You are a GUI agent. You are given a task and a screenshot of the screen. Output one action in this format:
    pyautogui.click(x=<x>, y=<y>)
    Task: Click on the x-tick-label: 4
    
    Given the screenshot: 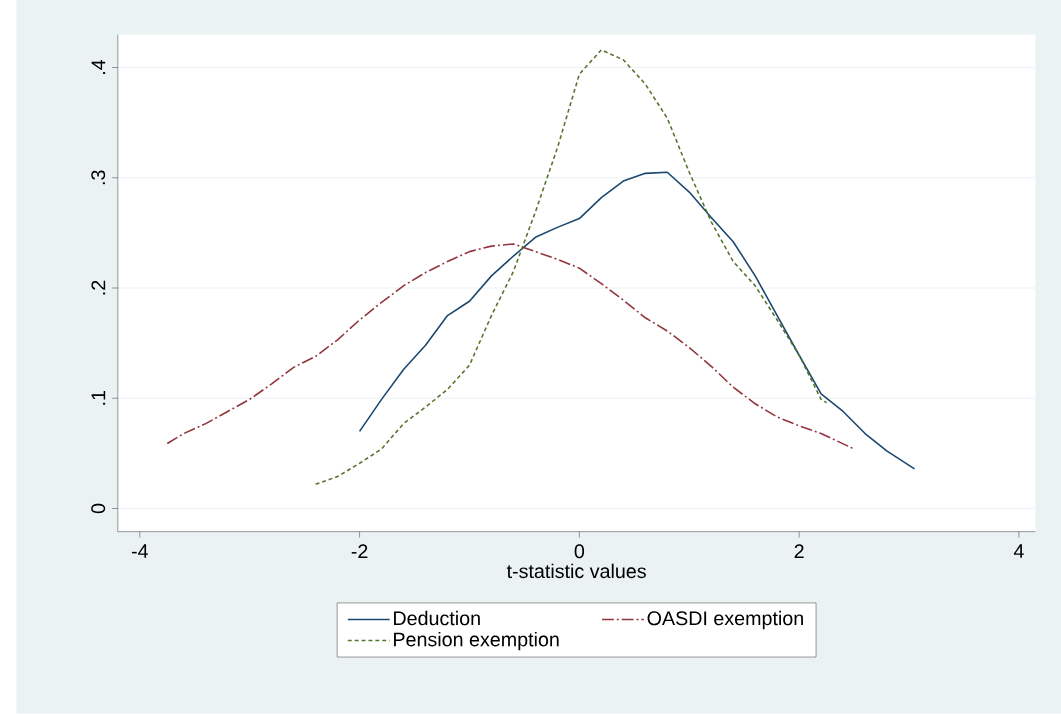 What is the action you would take?
    pyautogui.click(x=1018, y=551)
    